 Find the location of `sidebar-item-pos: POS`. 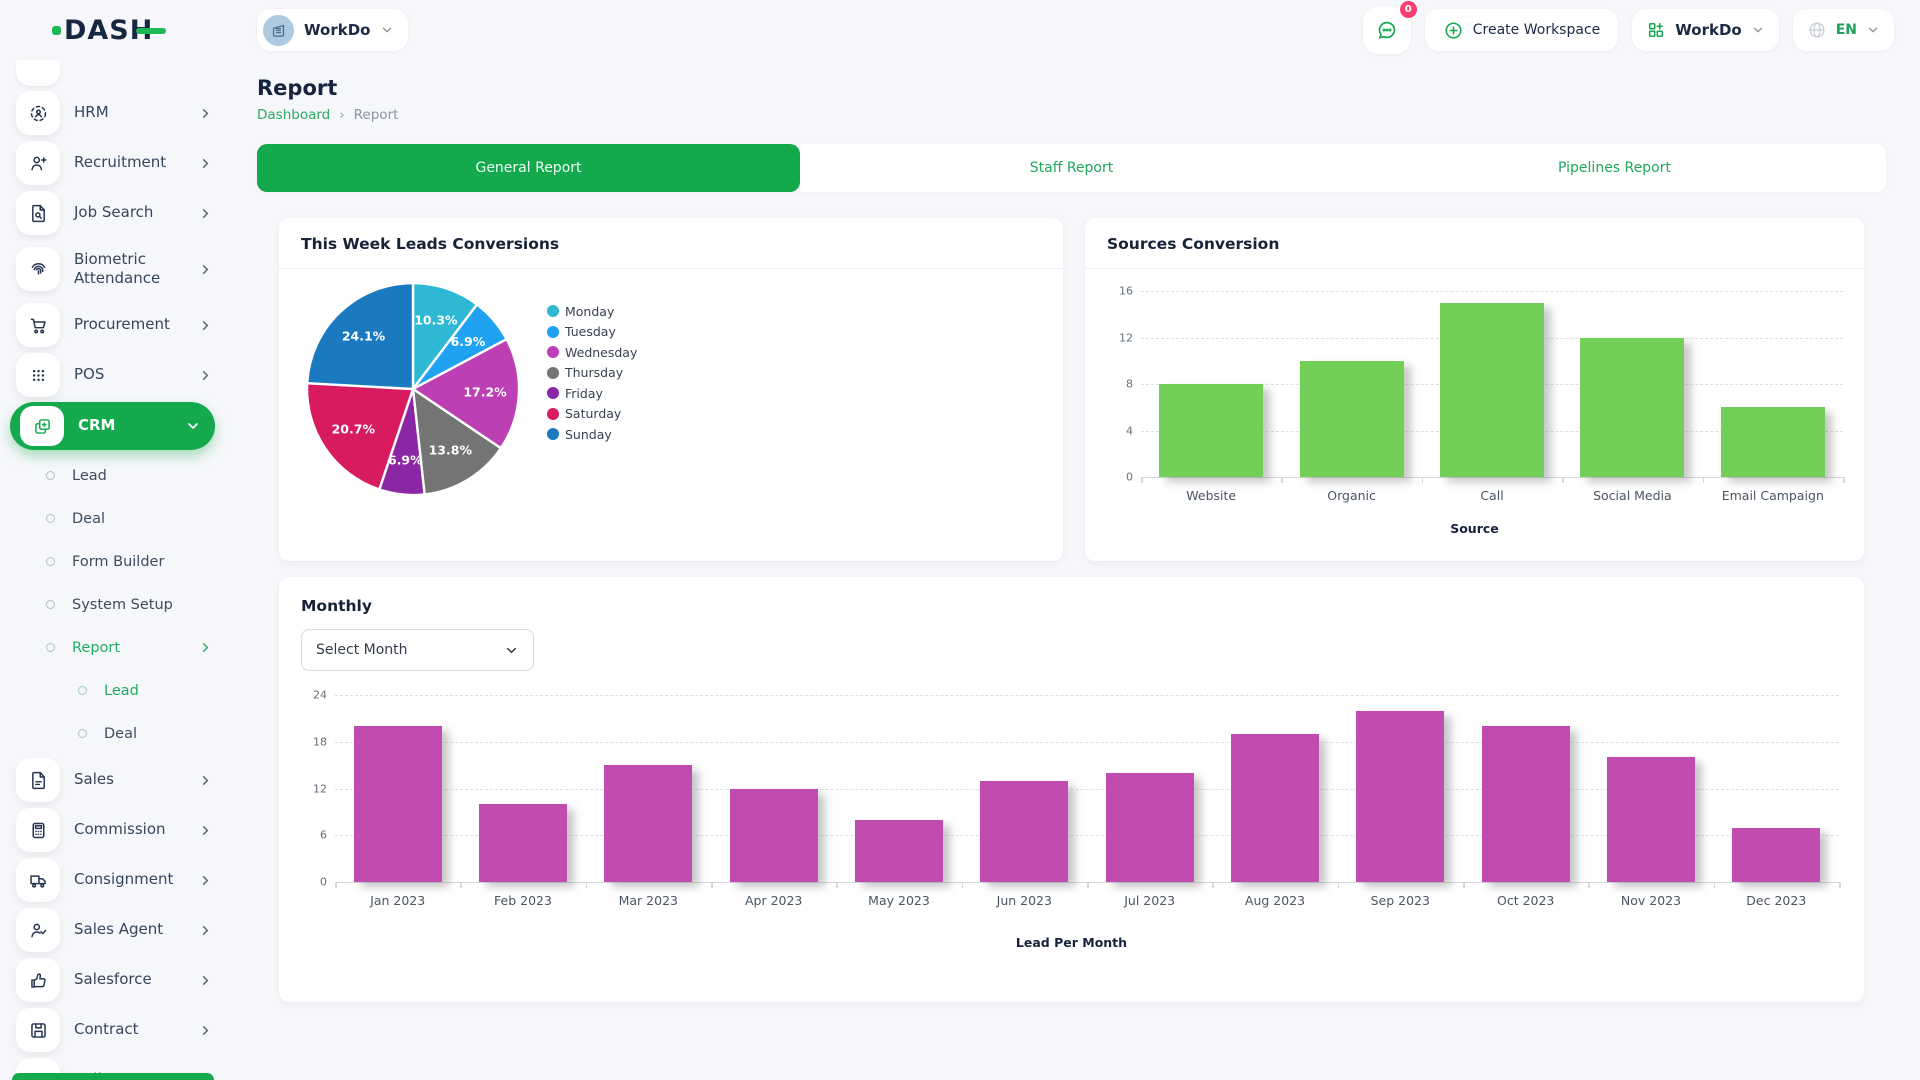

sidebar-item-pos: POS is located at coordinates (117, 375).